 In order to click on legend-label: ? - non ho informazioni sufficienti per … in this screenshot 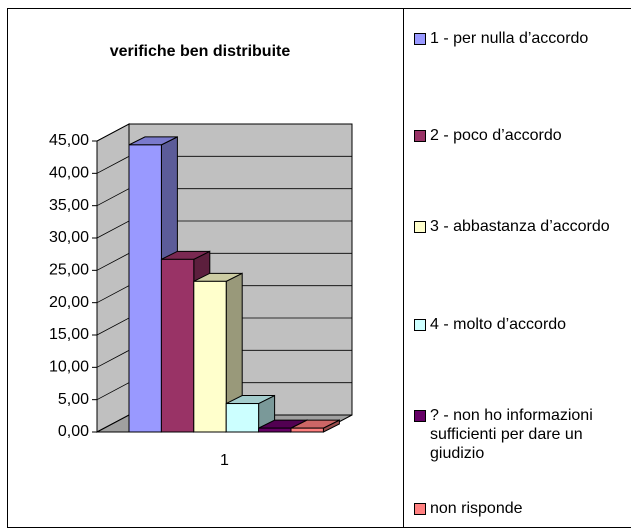, I will do `click(511, 434)`.